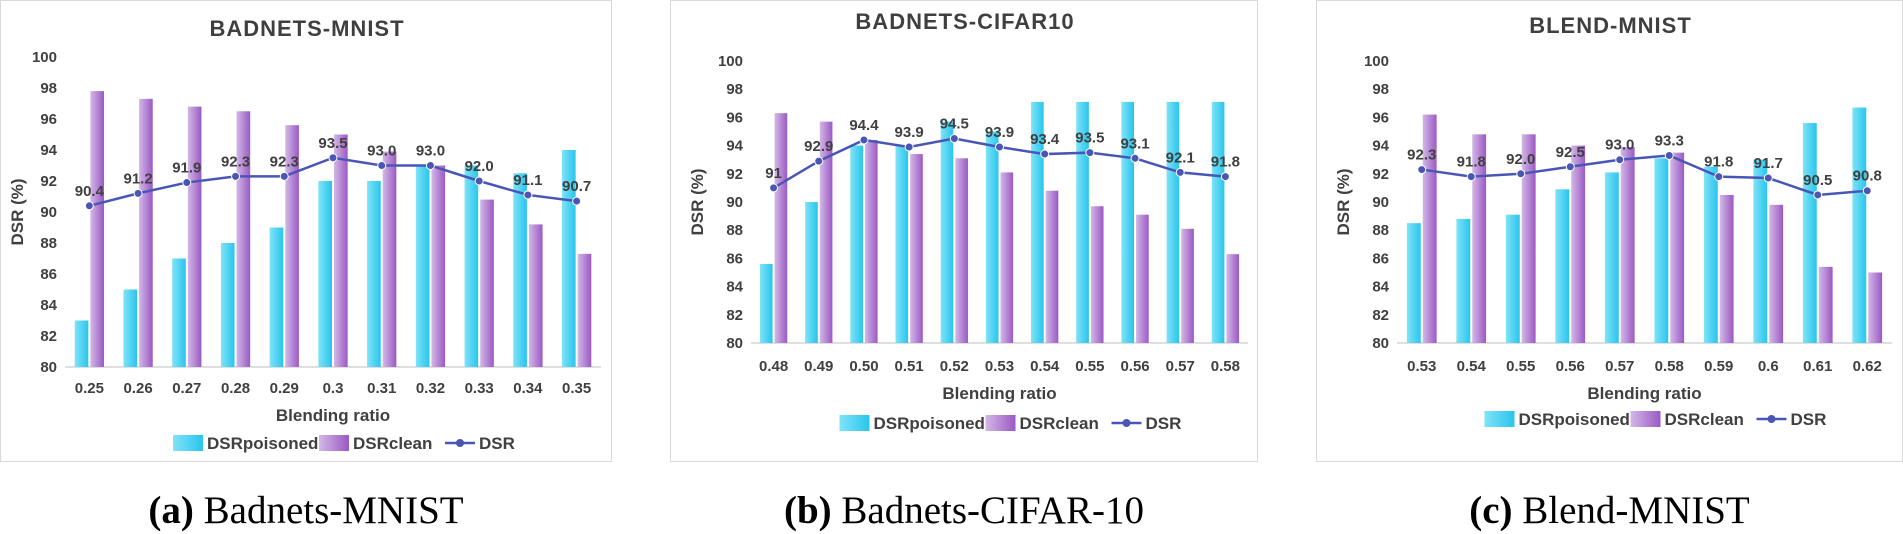  I want to click on y-tick-label: 96, so click(1380, 117).